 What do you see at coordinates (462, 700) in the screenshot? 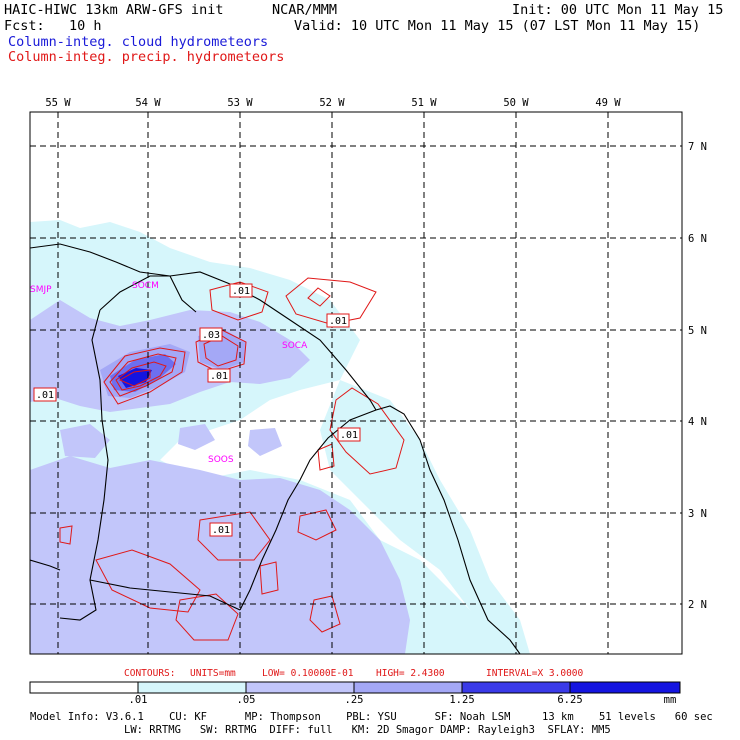
I see `colorbar-tick: 1.25` at bounding box center [462, 700].